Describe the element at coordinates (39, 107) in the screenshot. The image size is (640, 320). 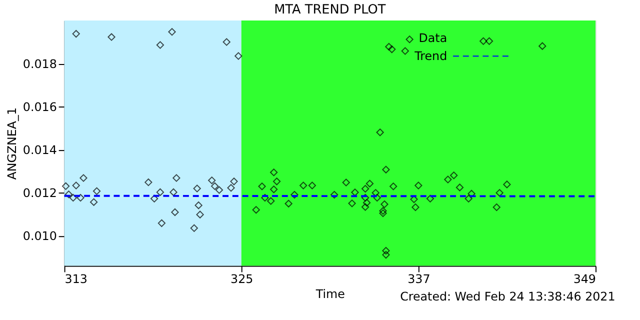
I see `y-tick-label: 0.016` at that location.